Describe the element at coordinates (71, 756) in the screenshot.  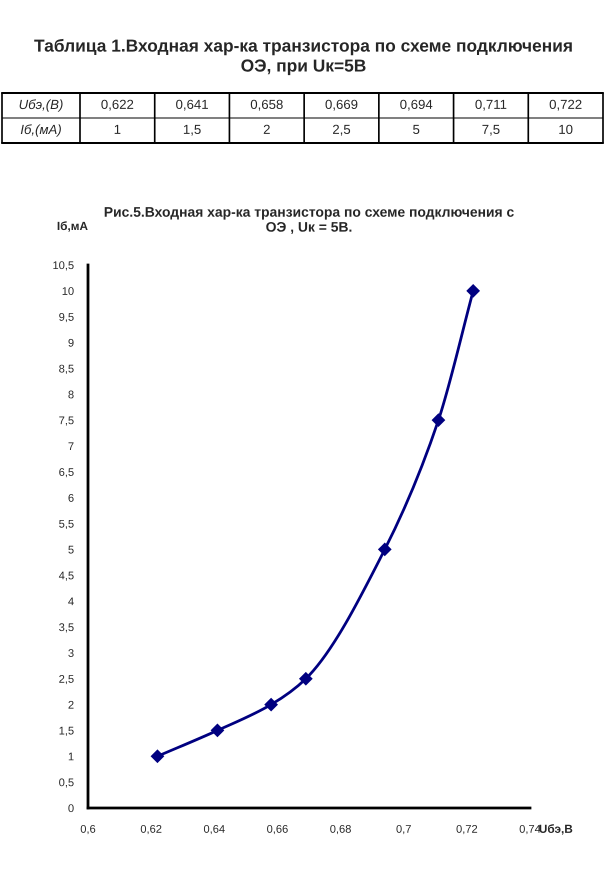
I see `y-tick-label: 1` at that location.